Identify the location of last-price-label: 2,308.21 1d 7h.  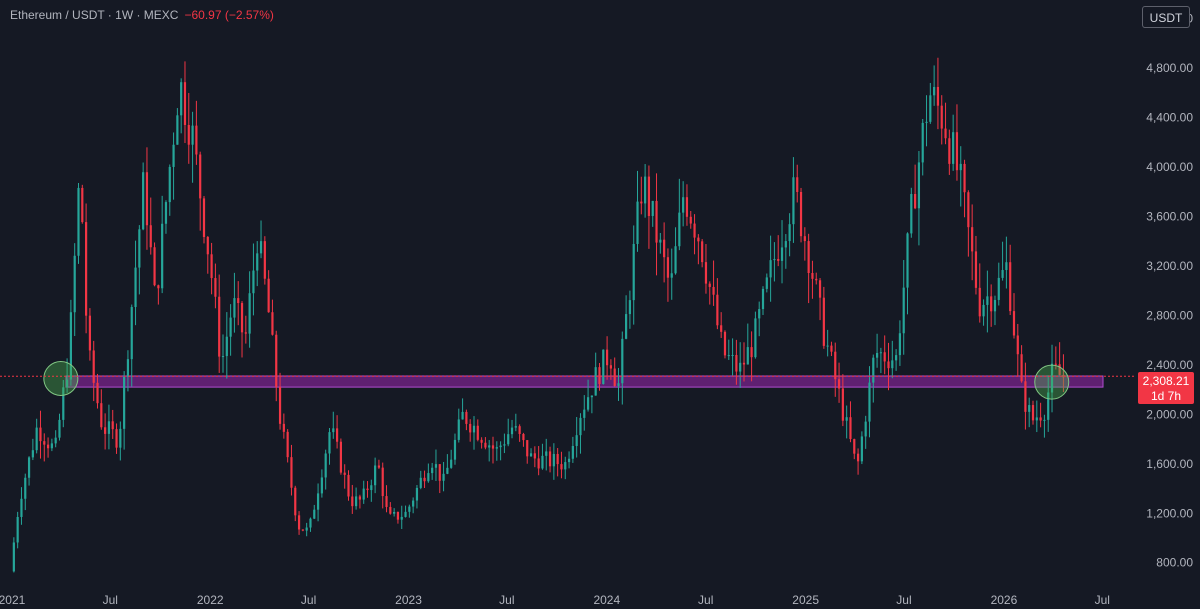
(1166, 388).